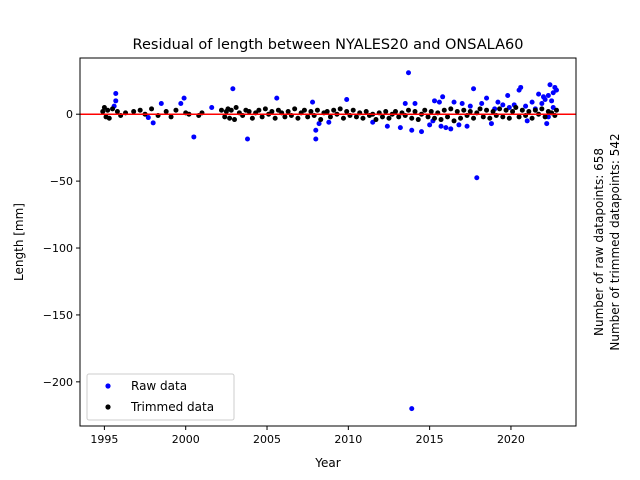  I want to click on x-tick-label: 2015, so click(430, 439).